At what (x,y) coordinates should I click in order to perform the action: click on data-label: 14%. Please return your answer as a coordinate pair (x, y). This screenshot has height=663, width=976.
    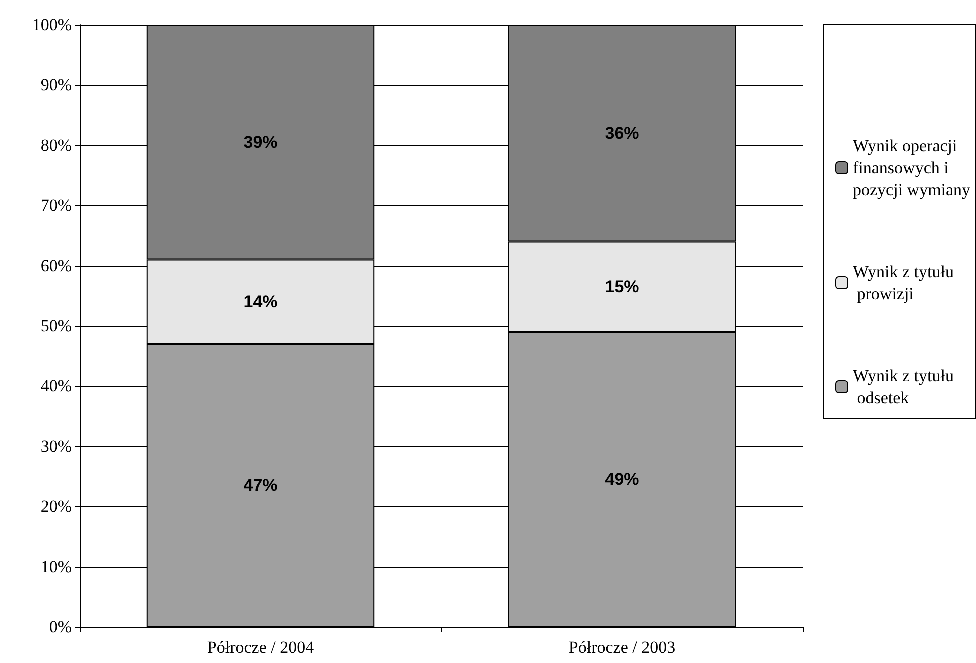
    Looking at the image, I should click on (261, 302).